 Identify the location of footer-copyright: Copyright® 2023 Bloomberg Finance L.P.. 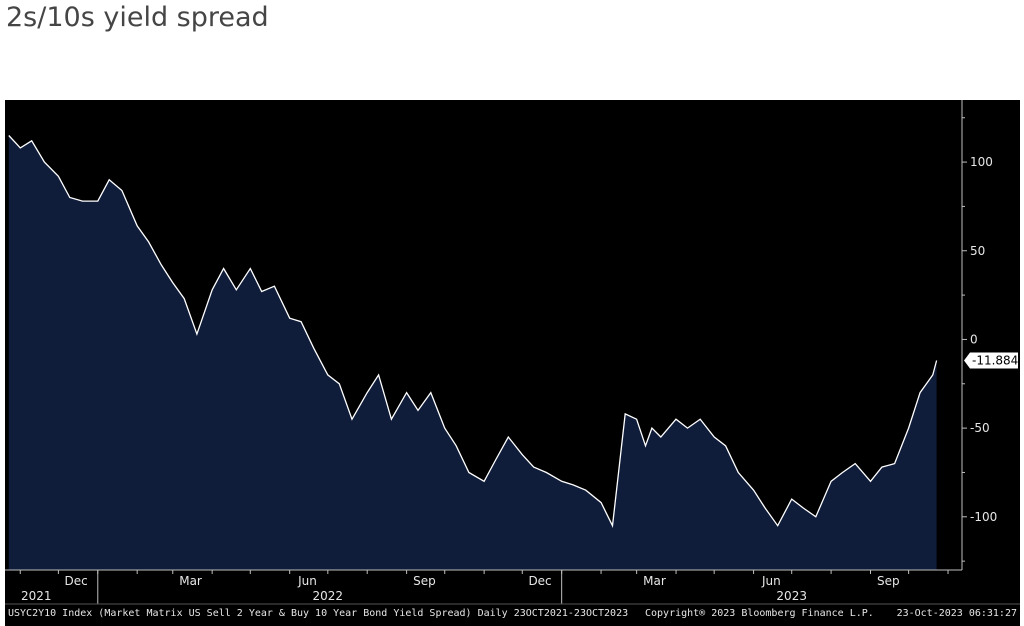
(759, 613).